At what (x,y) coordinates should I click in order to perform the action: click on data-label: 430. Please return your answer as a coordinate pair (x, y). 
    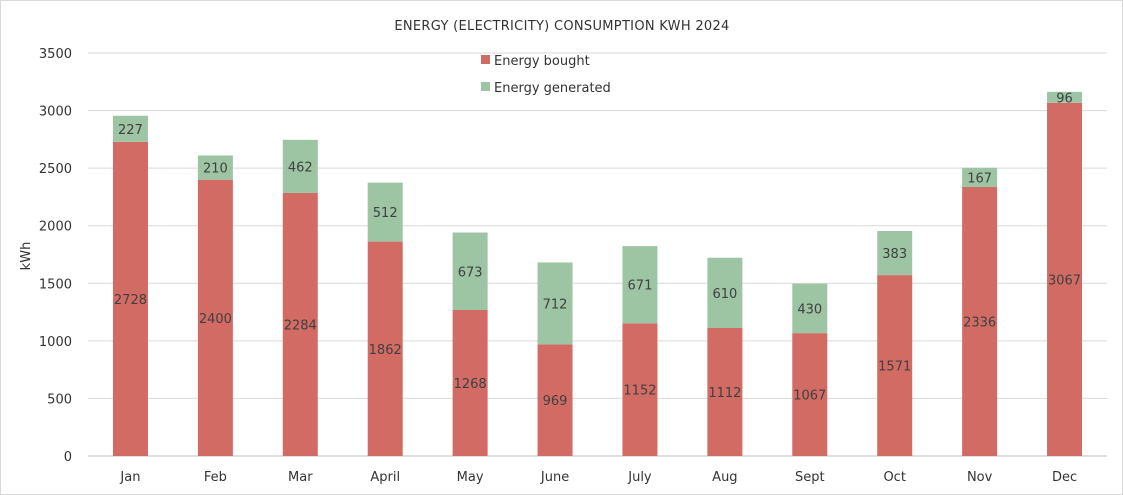
    Looking at the image, I should click on (809, 309).